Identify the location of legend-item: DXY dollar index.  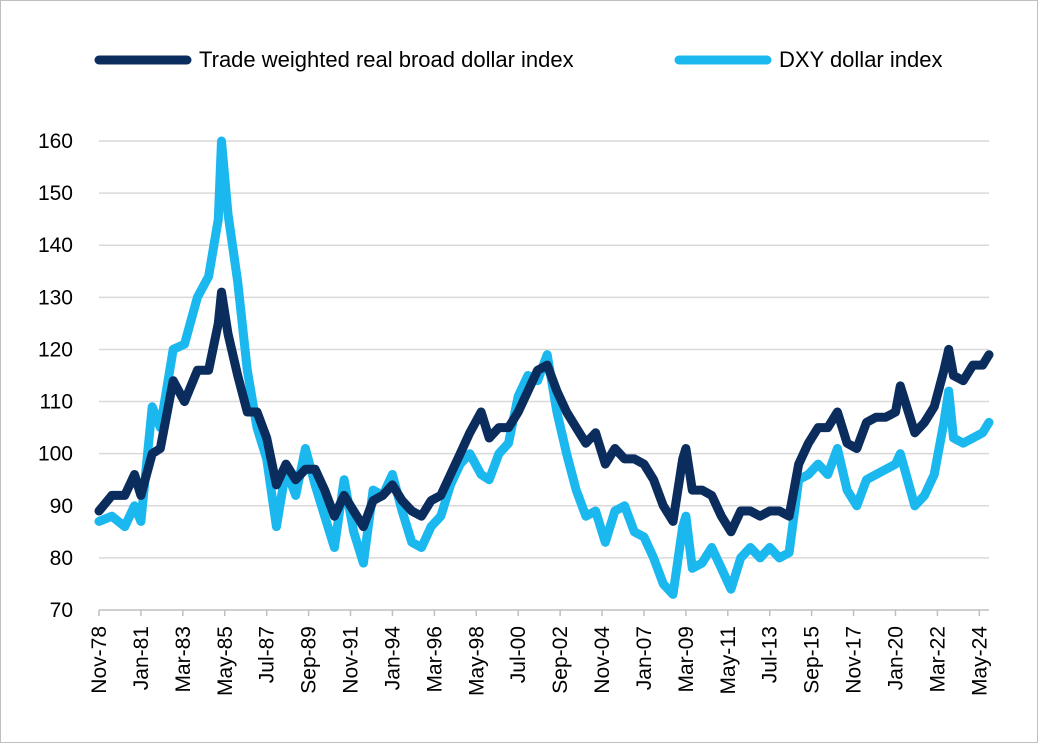
(808, 59).